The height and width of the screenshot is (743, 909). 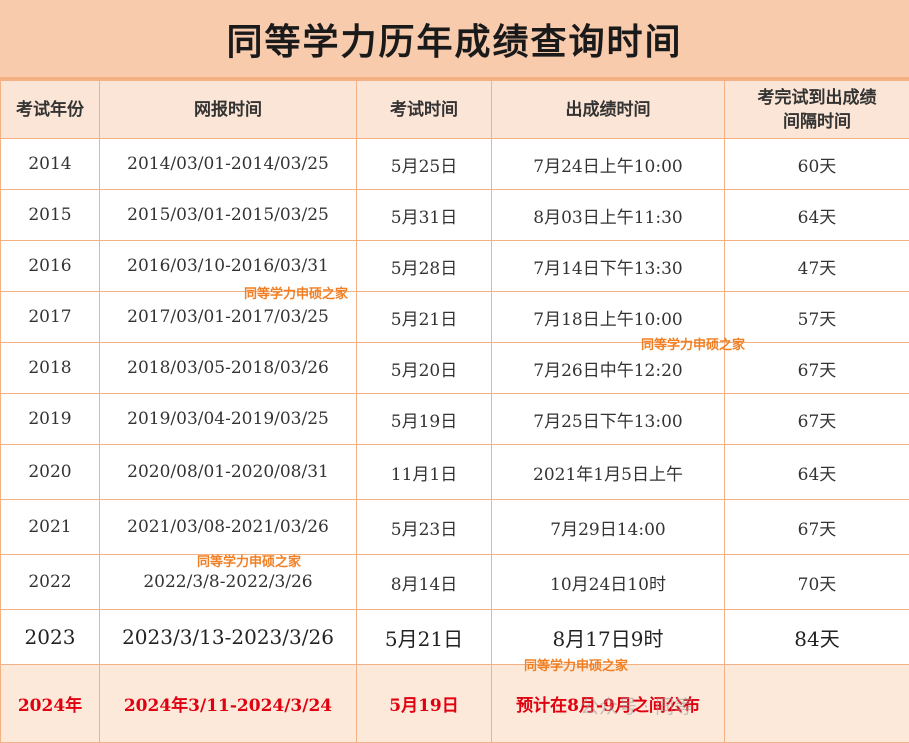 What do you see at coordinates (817, 317) in the screenshot?
I see `cell-interval: 57天` at bounding box center [817, 317].